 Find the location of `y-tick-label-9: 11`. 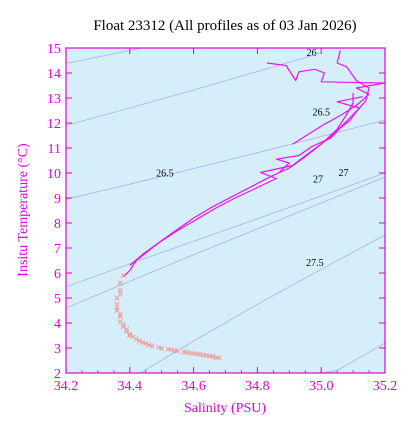

y-tick-label-9: 11 is located at coordinates (54, 149).